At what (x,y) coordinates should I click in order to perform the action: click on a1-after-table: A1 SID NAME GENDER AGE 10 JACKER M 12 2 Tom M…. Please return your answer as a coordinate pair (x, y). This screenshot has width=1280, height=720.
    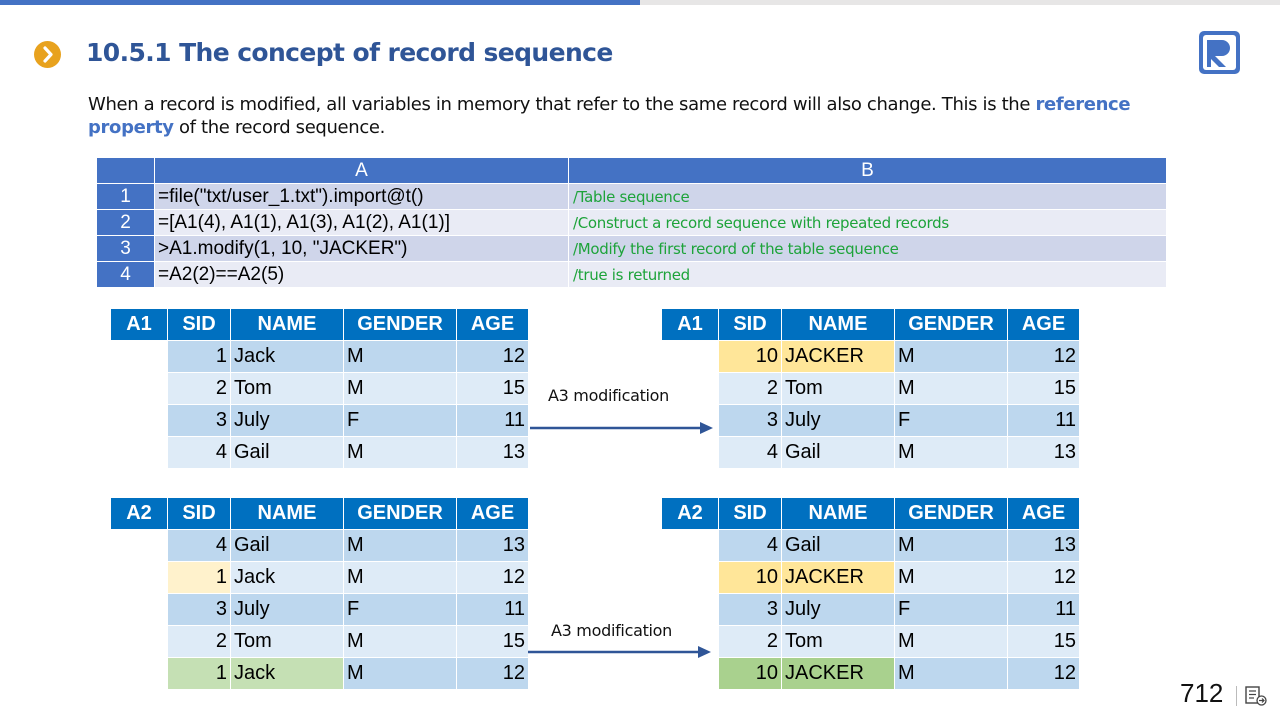
    Looking at the image, I should click on (870, 388).